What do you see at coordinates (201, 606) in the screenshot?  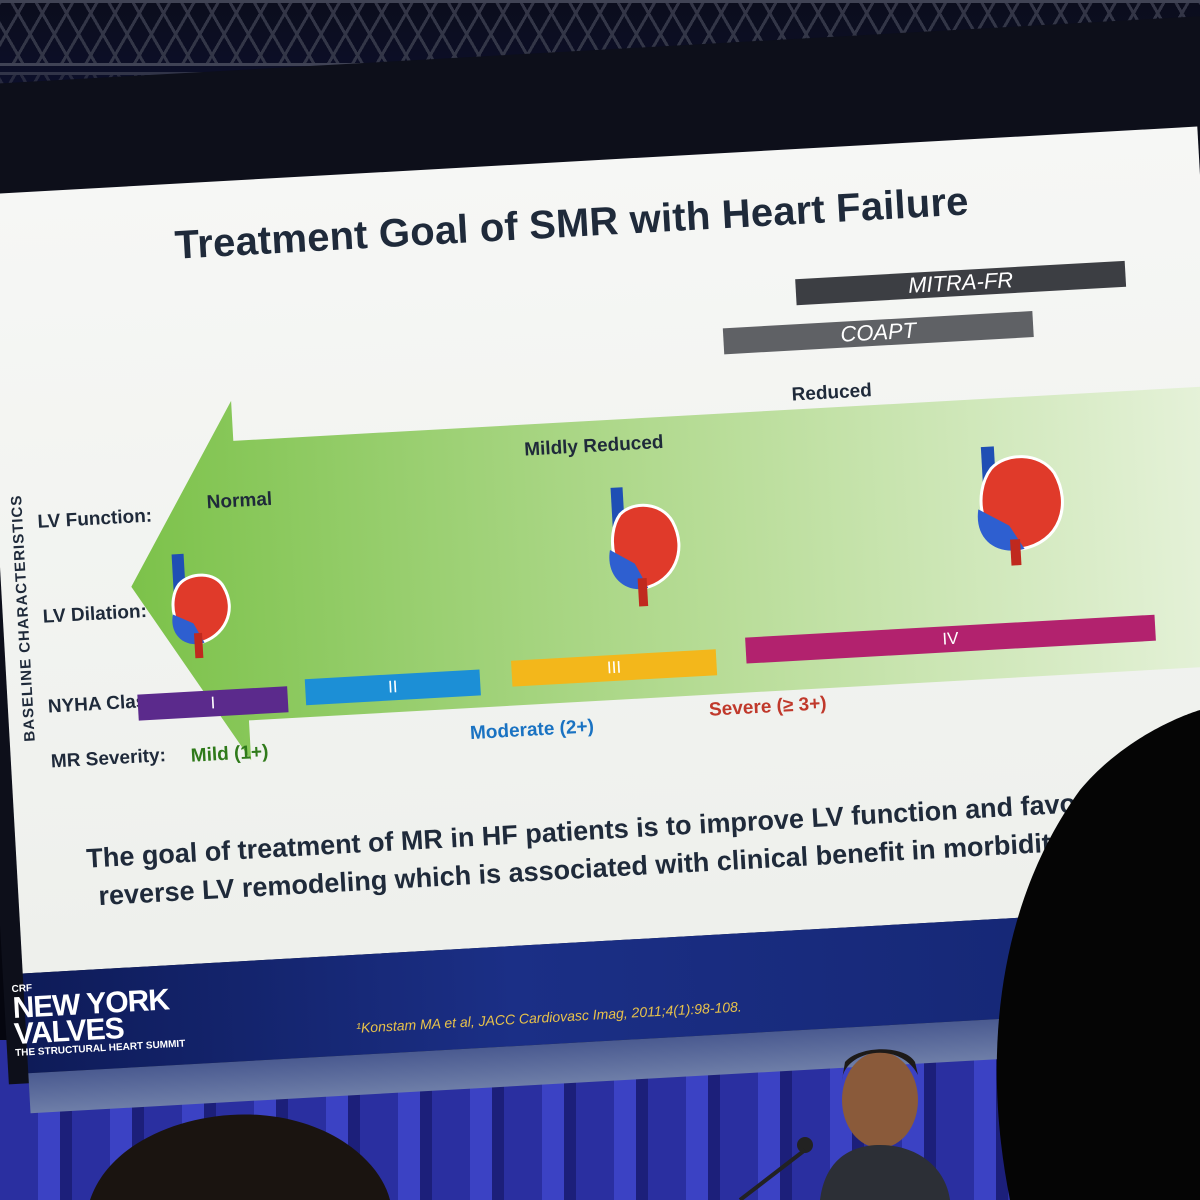 I see `heart-normal-icon` at bounding box center [201, 606].